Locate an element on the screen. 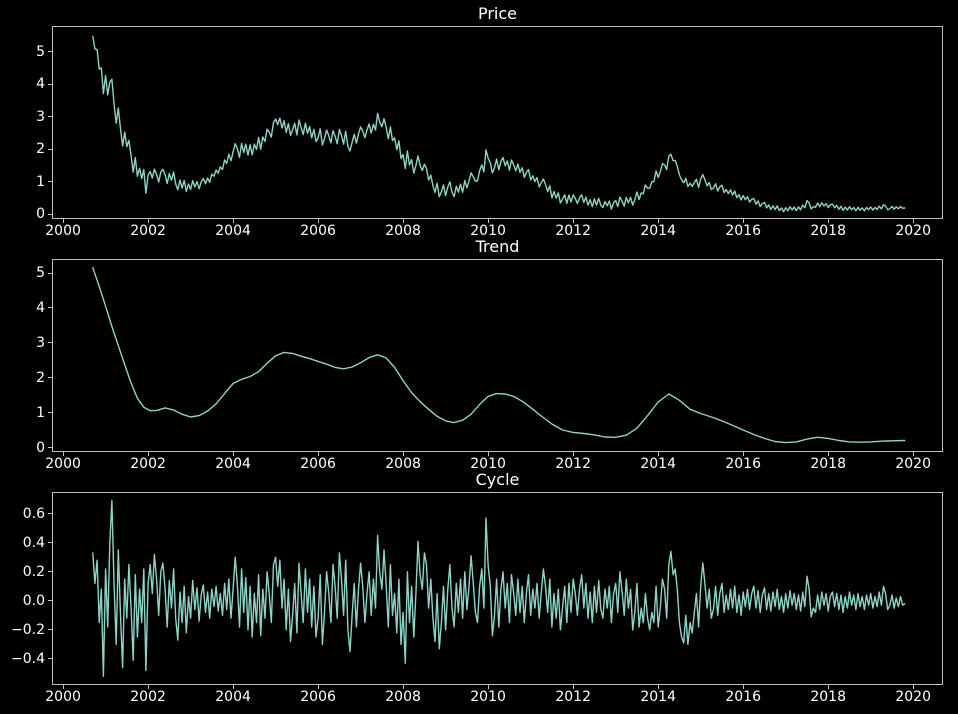 The image size is (958, 714). y-tick-label: −0.4 is located at coordinates (28, 658).